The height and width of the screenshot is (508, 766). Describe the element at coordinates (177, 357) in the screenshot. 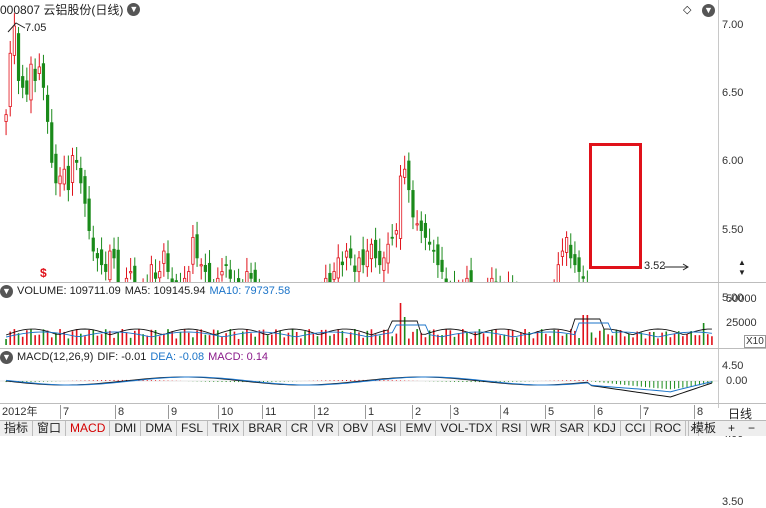

I see `macd-dea: DEA: -0.08` at that location.